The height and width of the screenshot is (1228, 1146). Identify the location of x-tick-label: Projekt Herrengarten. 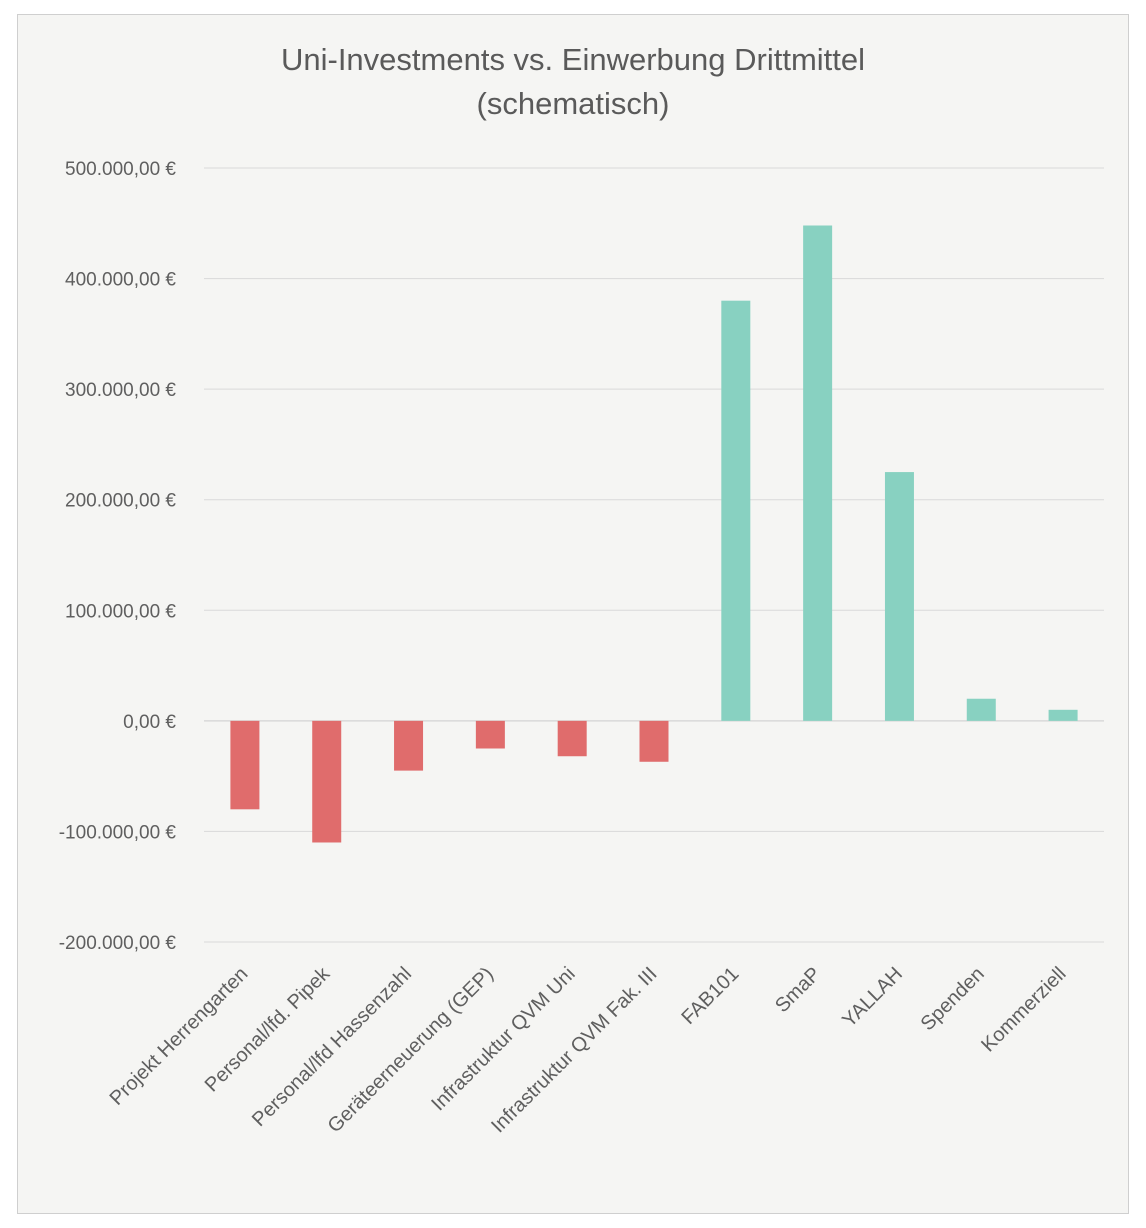
(179, 1036).